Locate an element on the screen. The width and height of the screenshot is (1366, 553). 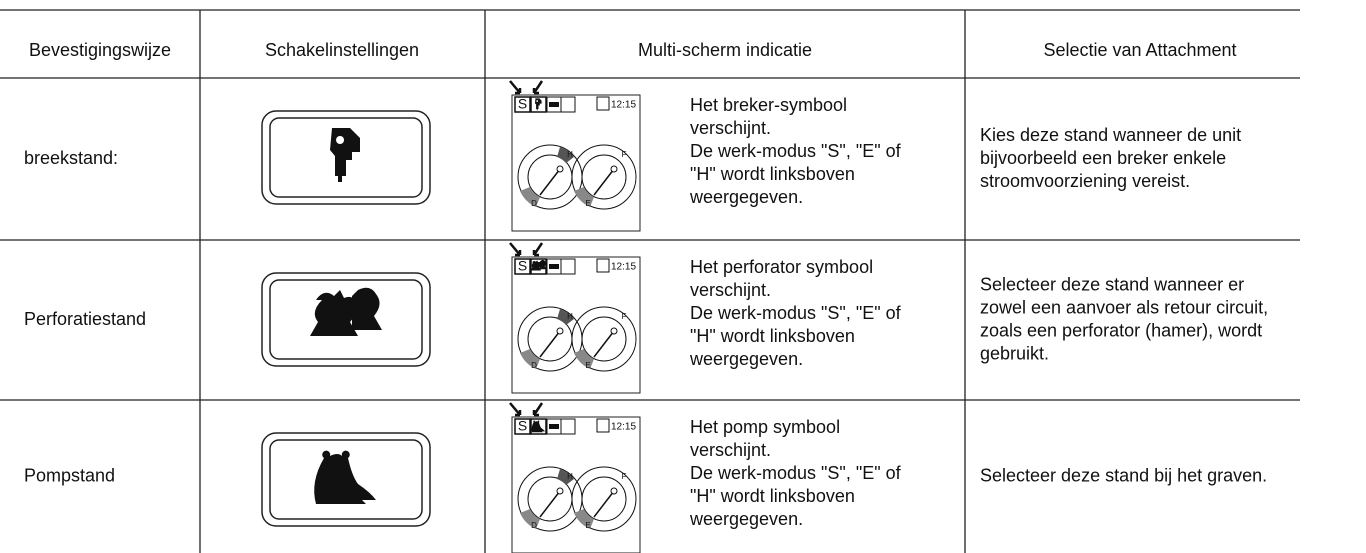
display-mode: S is located at coordinates (522, 104).